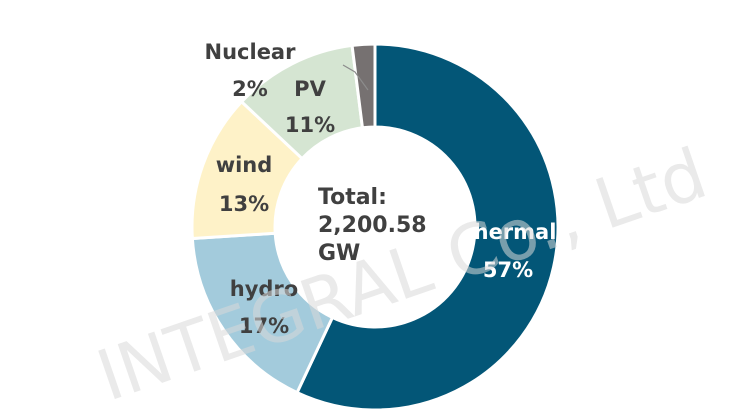 The height and width of the screenshot is (416, 754). I want to click on center-total: Total: 2,200.58 GW, so click(372, 225).